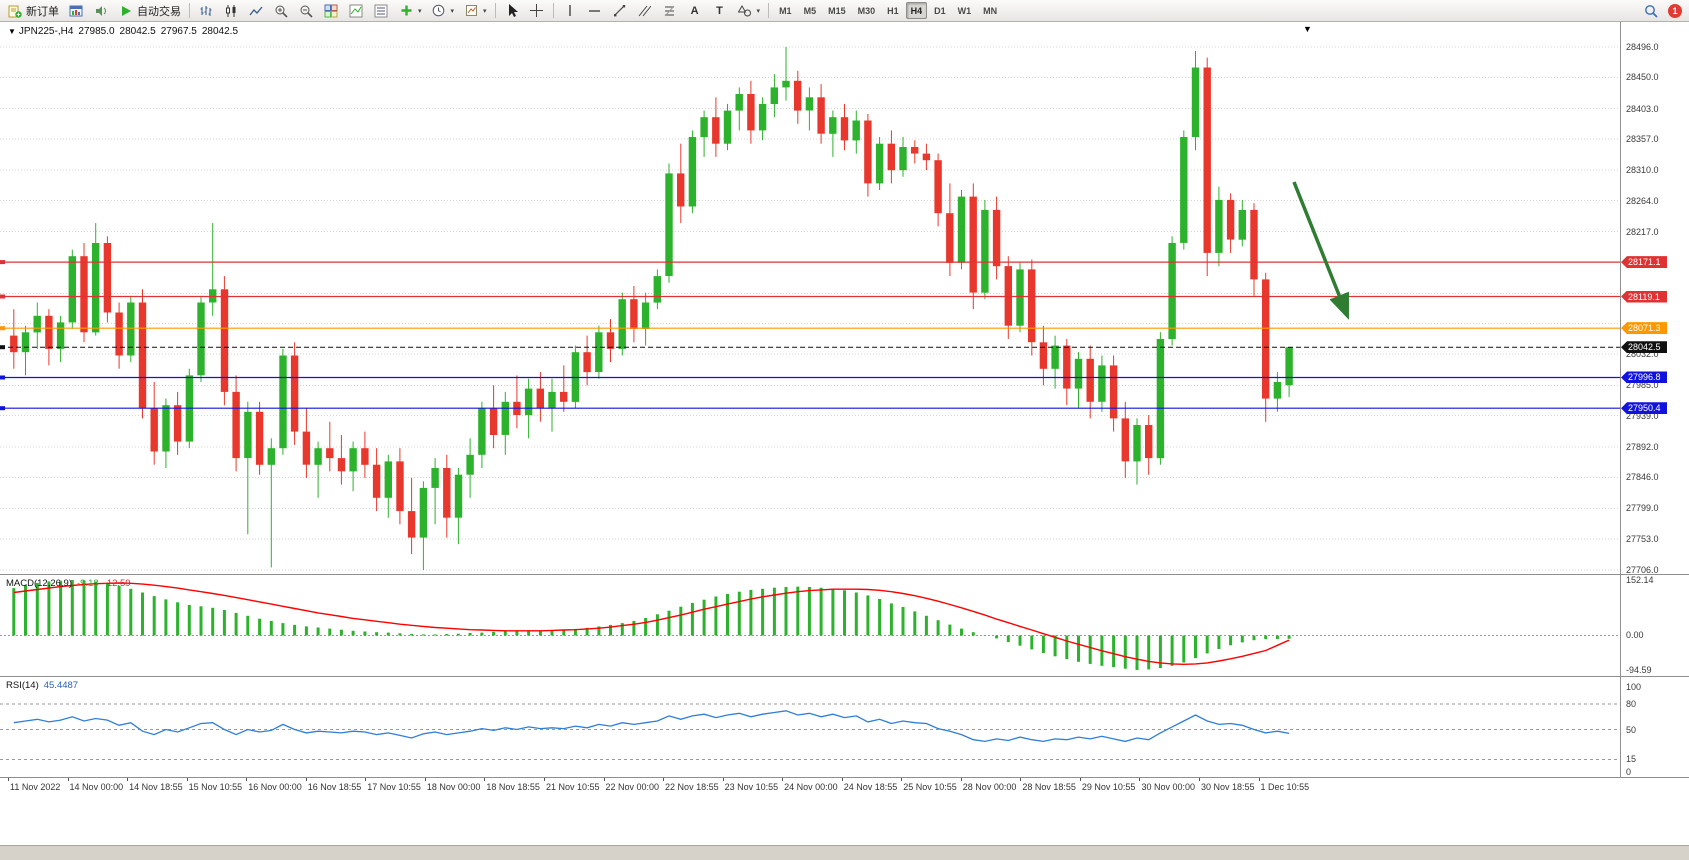  What do you see at coordinates (149, 11) in the screenshot?
I see `autotrading-button: 自动交易` at bounding box center [149, 11].